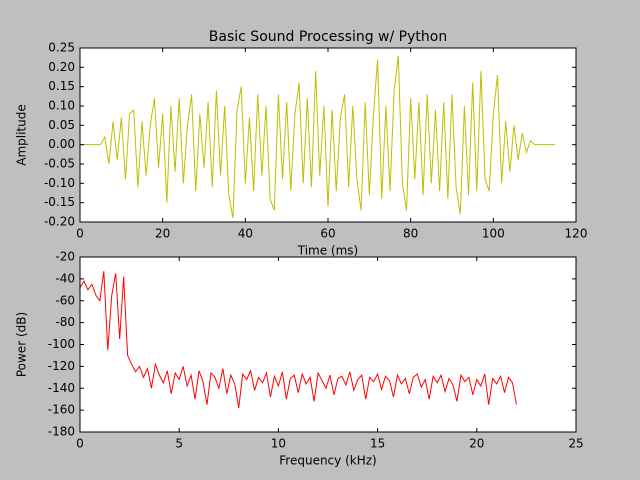  I want to click on y-tick-label: -120, so click(61, 366).